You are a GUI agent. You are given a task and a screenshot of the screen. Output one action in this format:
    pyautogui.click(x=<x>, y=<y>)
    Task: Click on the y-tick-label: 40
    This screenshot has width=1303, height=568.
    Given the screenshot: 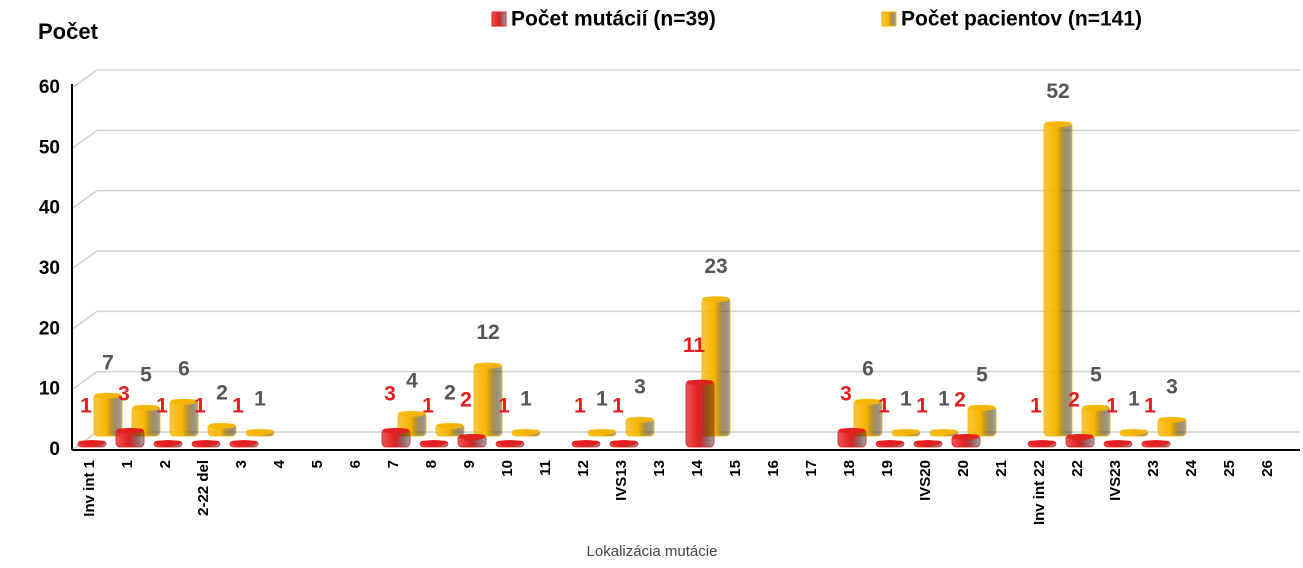 What is the action you would take?
    pyautogui.click(x=49, y=208)
    